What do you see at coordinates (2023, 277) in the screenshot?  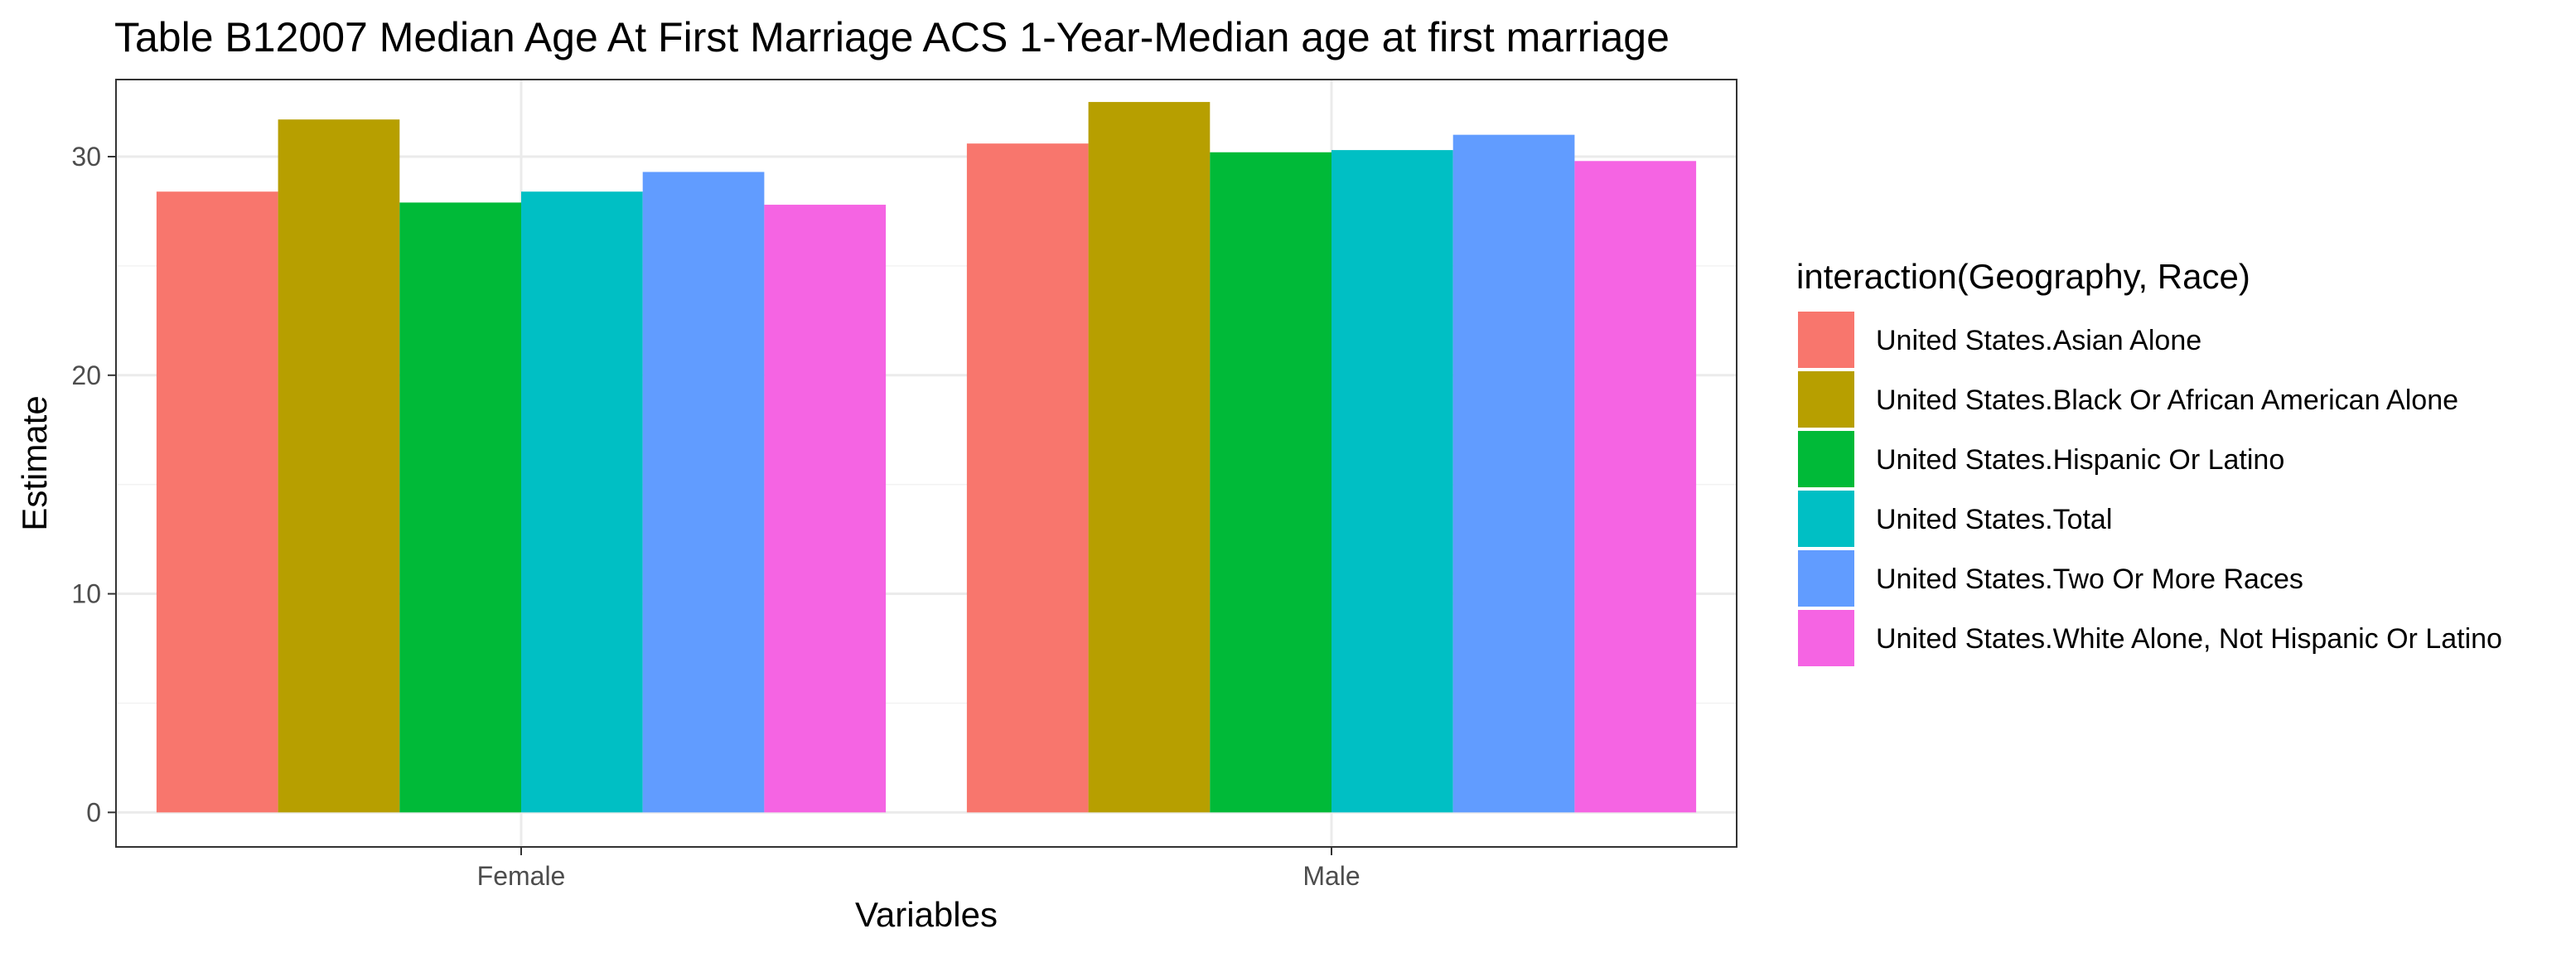 I see `legend-title: interaction(Geography, Race)` at bounding box center [2023, 277].